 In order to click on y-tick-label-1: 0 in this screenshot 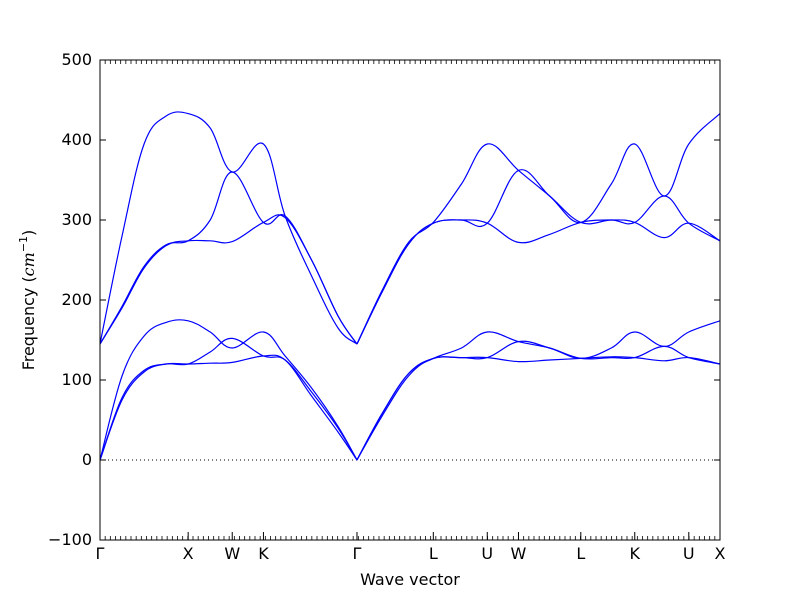, I will do `click(87, 459)`.